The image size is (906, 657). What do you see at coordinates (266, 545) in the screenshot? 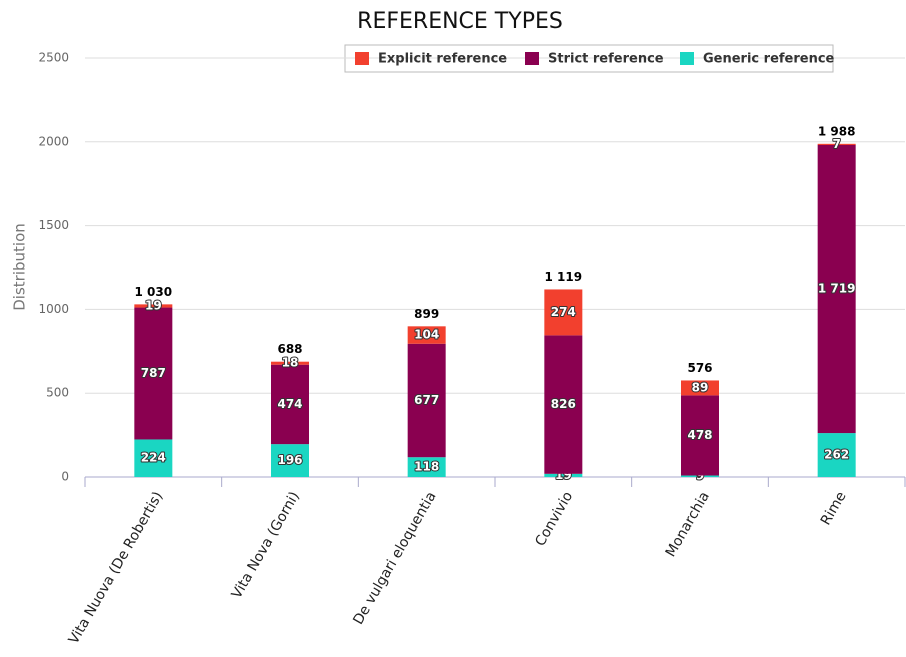
I see `x-tick-label: Vita Nova (Gorni)` at bounding box center [266, 545].